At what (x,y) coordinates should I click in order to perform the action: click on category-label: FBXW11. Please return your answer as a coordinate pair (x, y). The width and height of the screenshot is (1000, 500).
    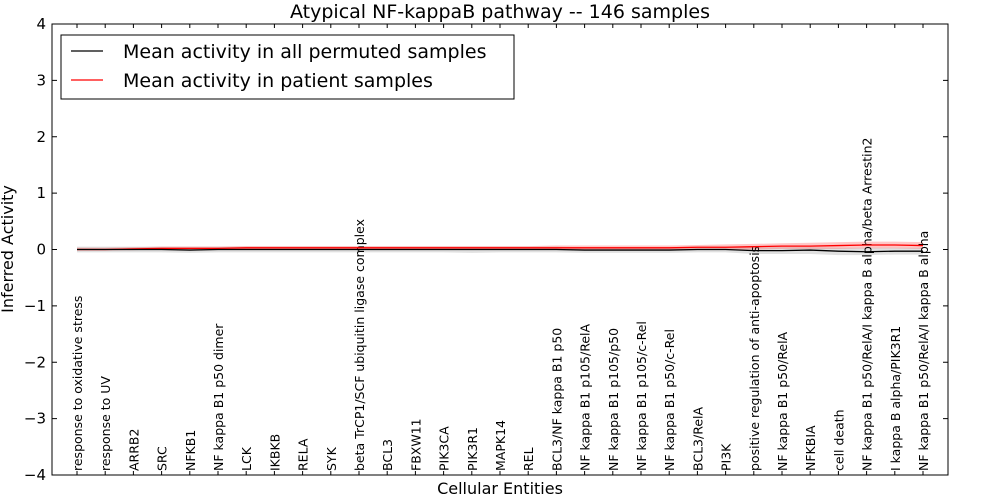
    Looking at the image, I should click on (415, 444).